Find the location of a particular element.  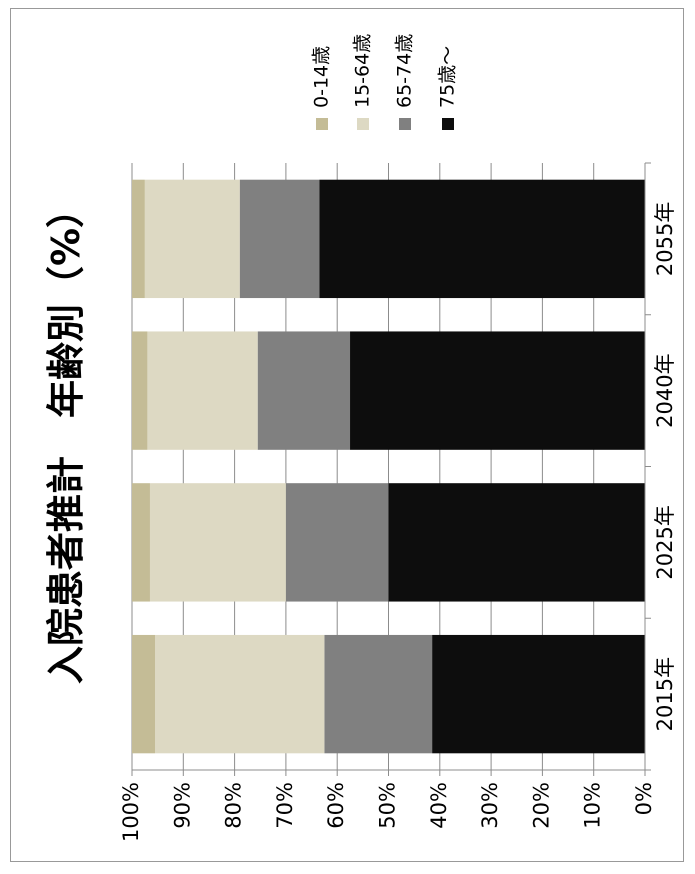

chart-title: 入院患者推計 年齢別（%） is located at coordinates (66, 437).